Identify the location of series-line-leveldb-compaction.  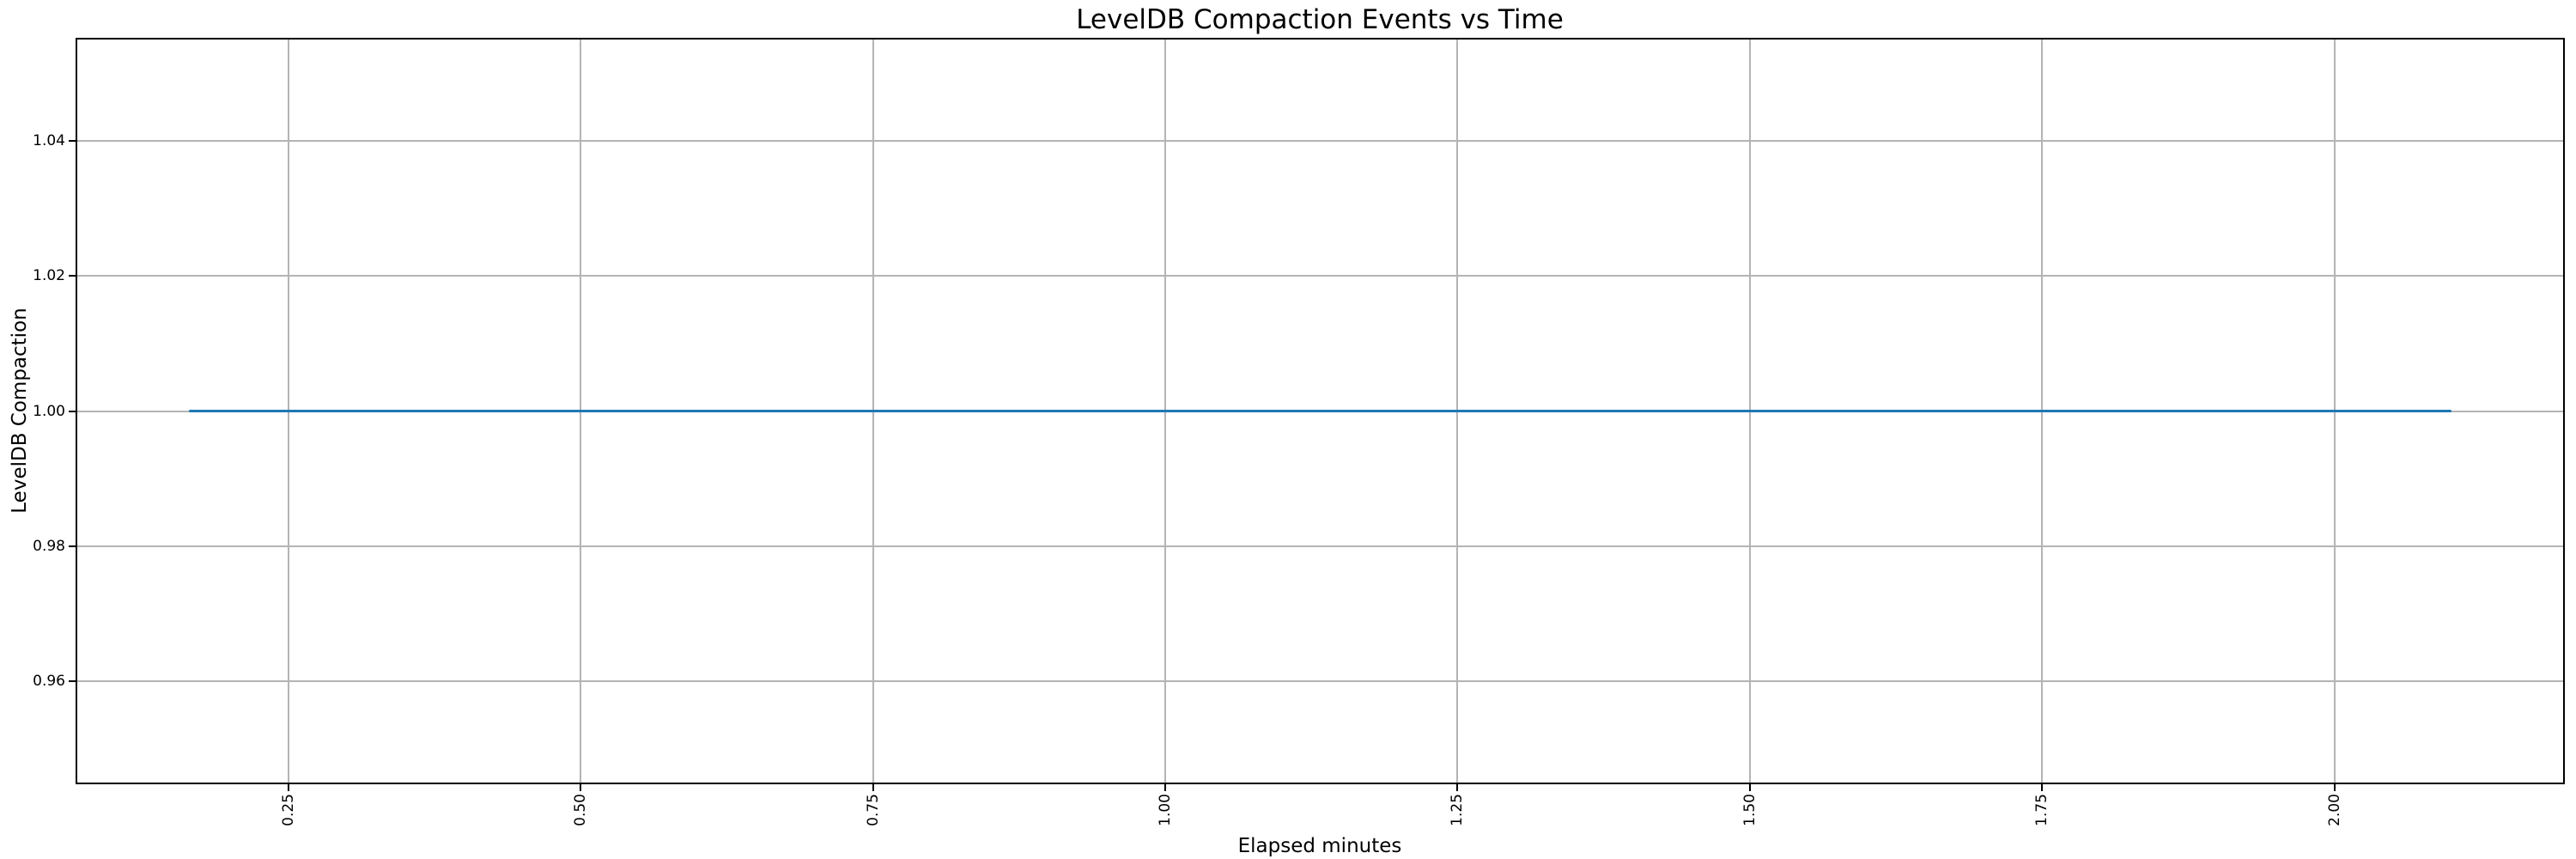
(1320, 411).